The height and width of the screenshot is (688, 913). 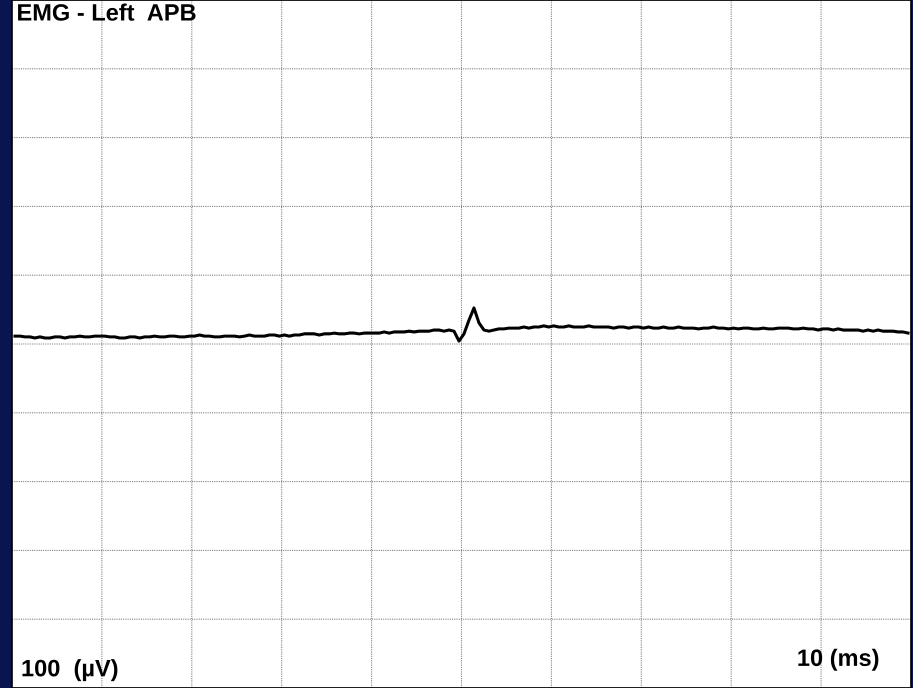 What do you see at coordinates (838, 659) in the screenshot?
I see `annotation: 10 (ms)` at bounding box center [838, 659].